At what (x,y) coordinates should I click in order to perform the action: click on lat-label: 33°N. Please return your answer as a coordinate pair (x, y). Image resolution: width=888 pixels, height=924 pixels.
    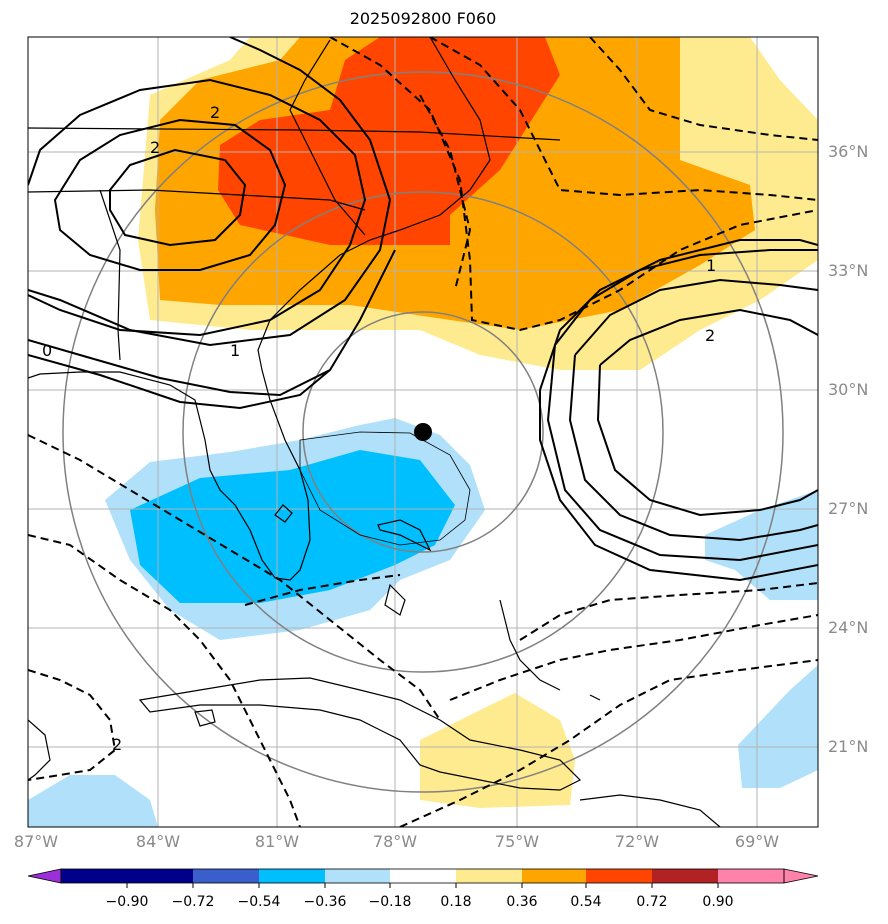
    Looking at the image, I should click on (848, 270).